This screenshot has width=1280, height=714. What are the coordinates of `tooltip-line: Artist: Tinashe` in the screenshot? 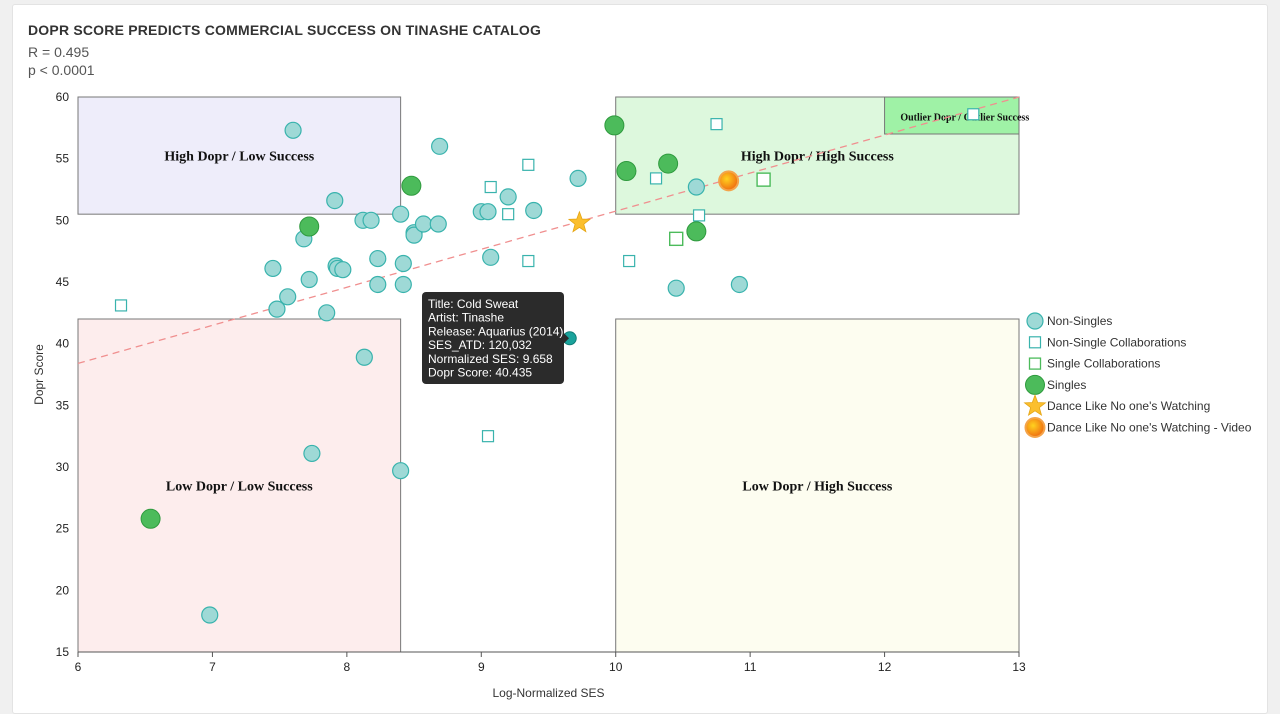 It's located at (466, 318).